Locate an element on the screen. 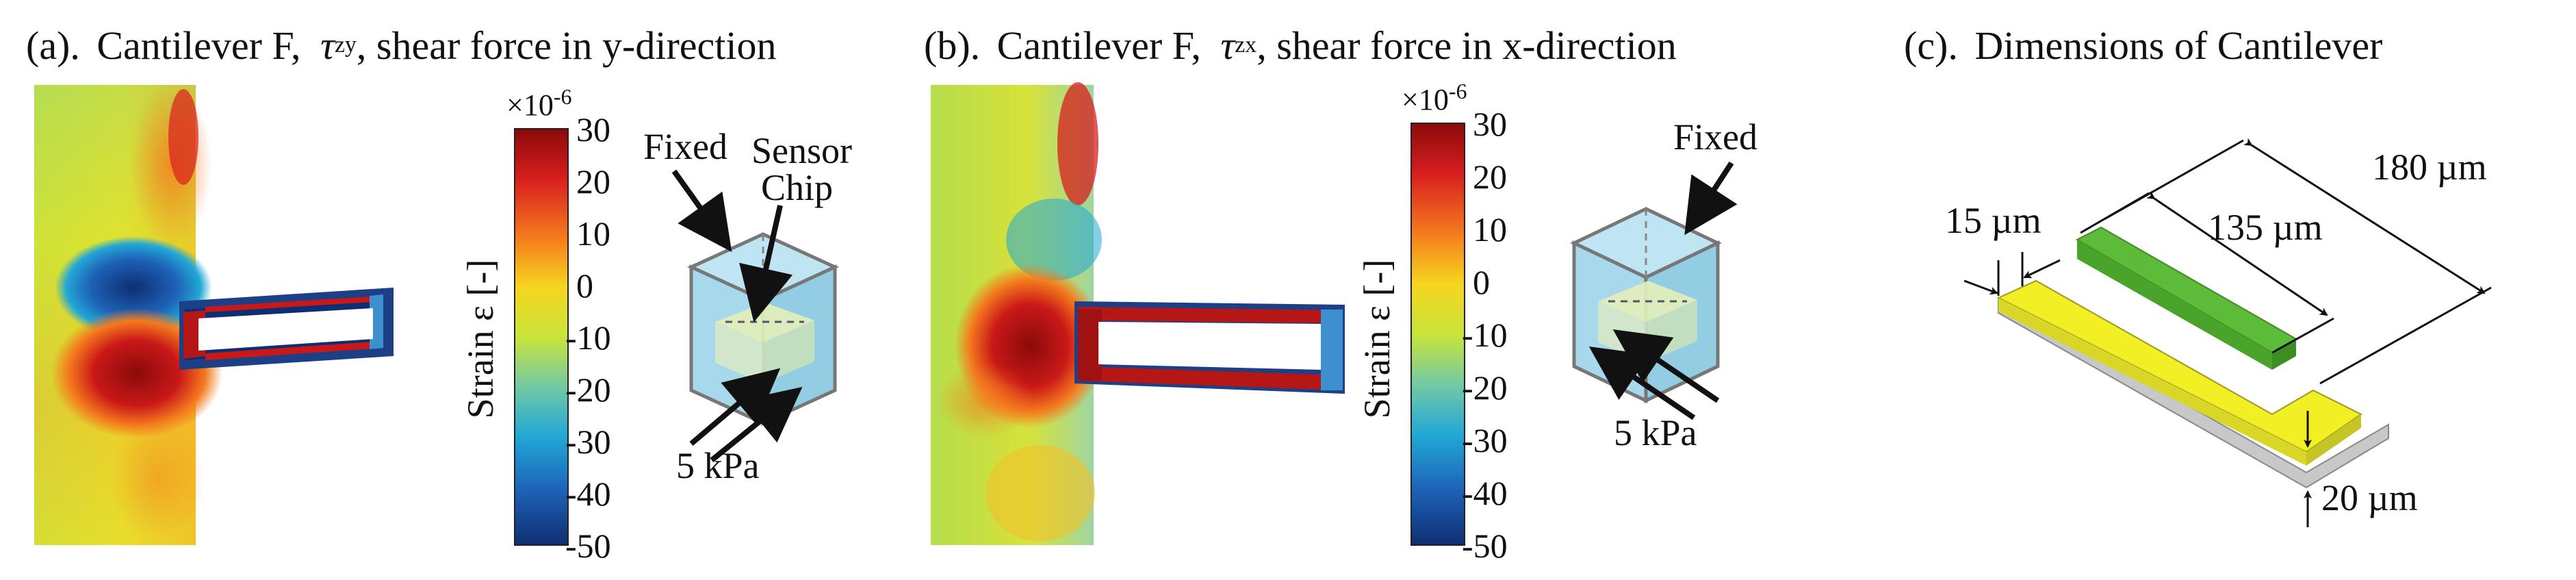 This screenshot has width=2576, height=580. label-dim-180: 180 µm is located at coordinates (2429, 167).